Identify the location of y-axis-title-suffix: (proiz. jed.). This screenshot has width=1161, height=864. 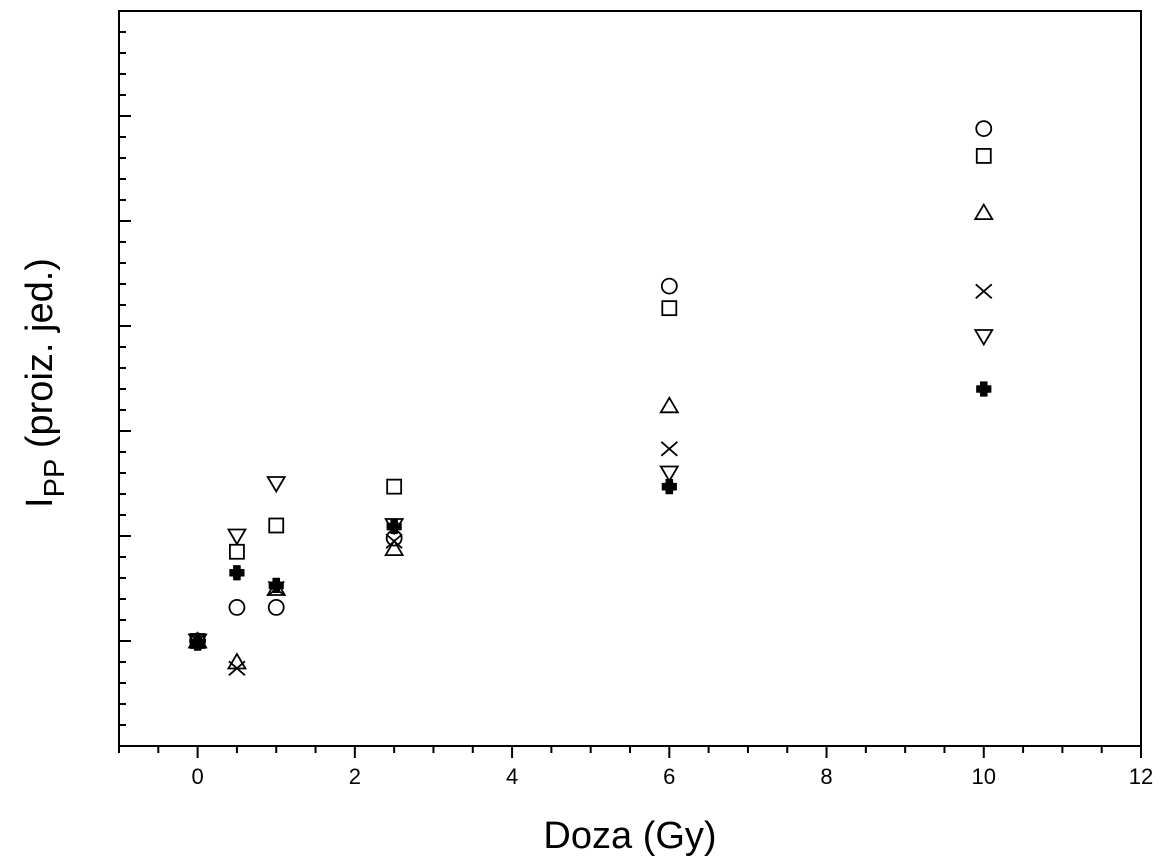
(40, 358).